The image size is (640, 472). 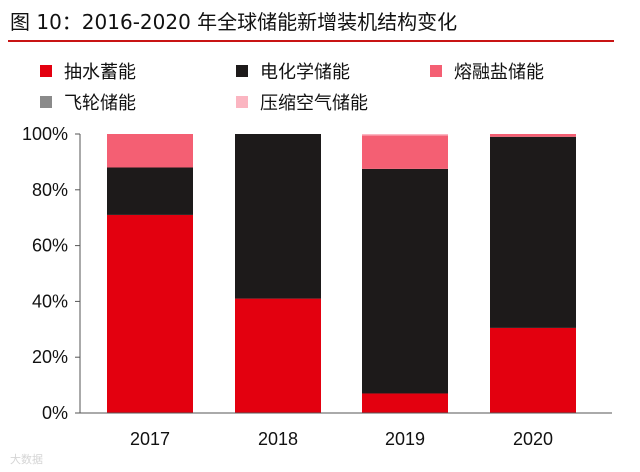 I want to click on chart-title: 图 10：2016-2020 年全球储能新增装机结构变化, so click(x=234, y=22).